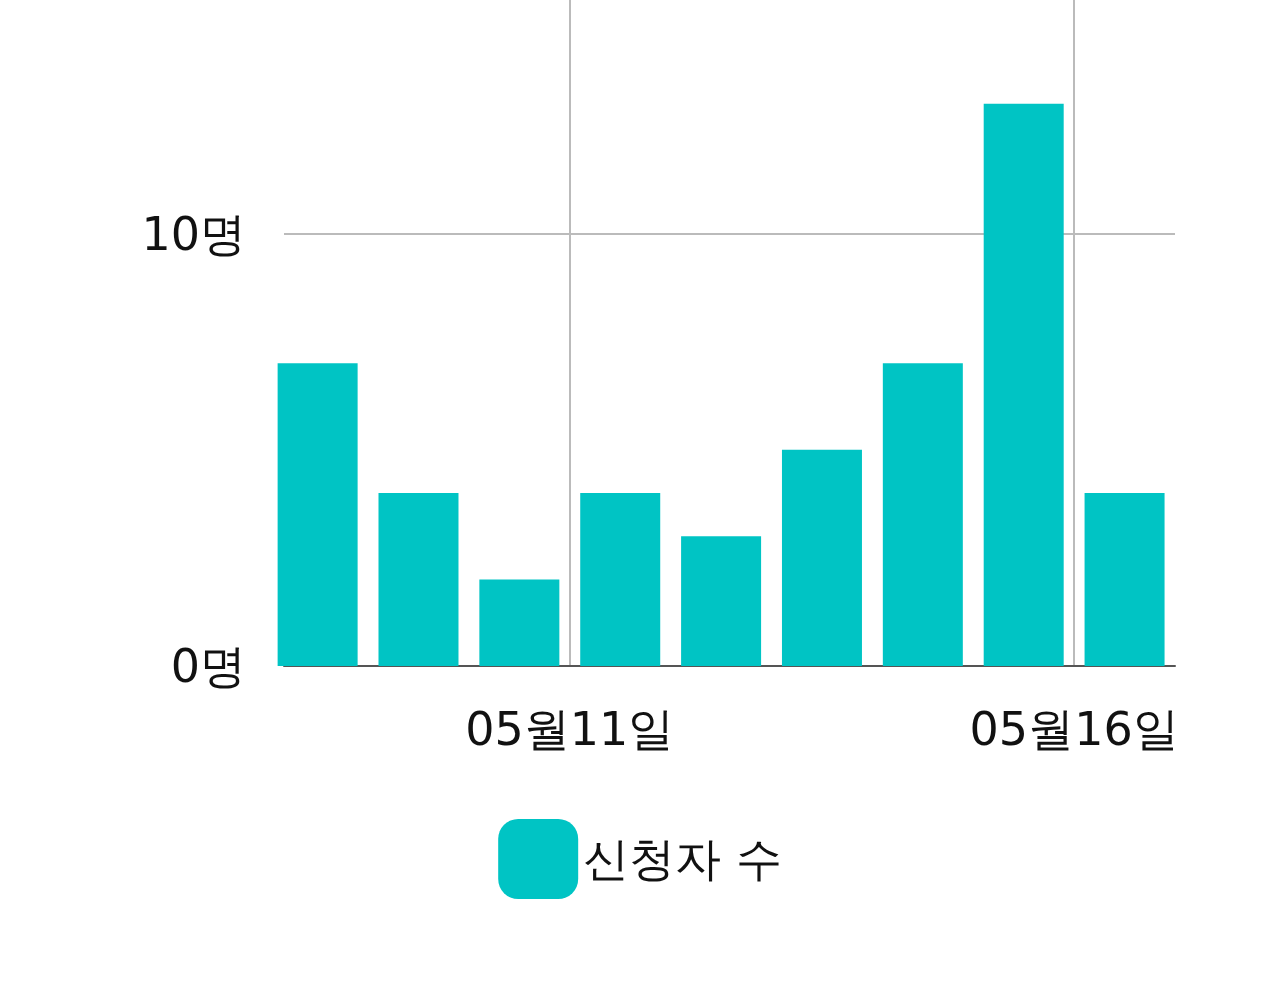  I want to click on legend-label: 신청자 수, so click(682, 859).